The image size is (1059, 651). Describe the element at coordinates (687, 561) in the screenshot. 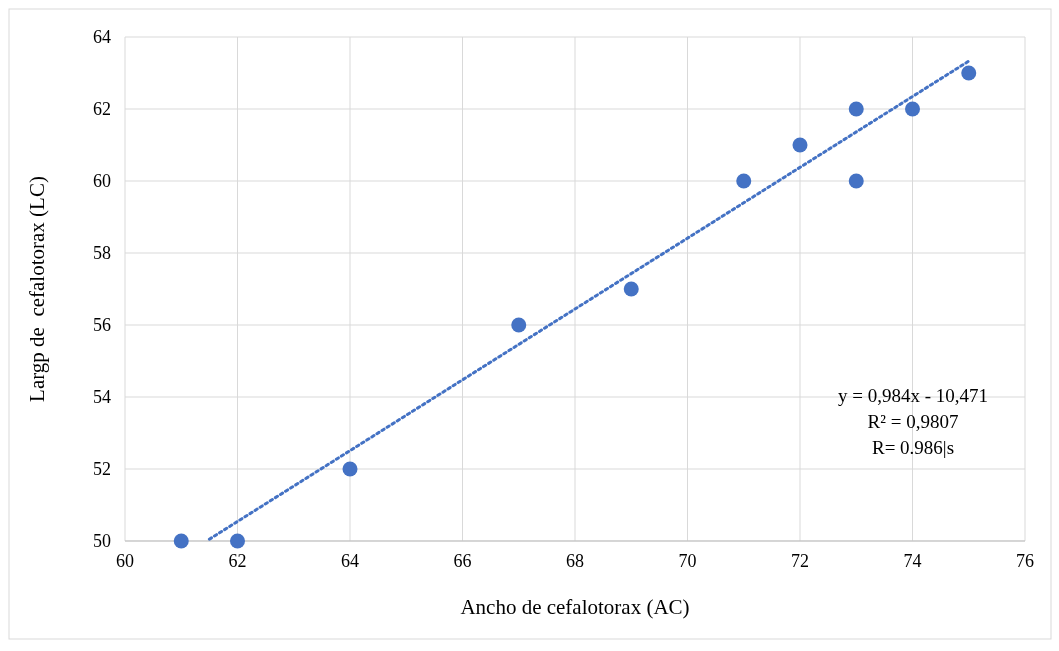

I see `x-tick-label: 70` at that location.